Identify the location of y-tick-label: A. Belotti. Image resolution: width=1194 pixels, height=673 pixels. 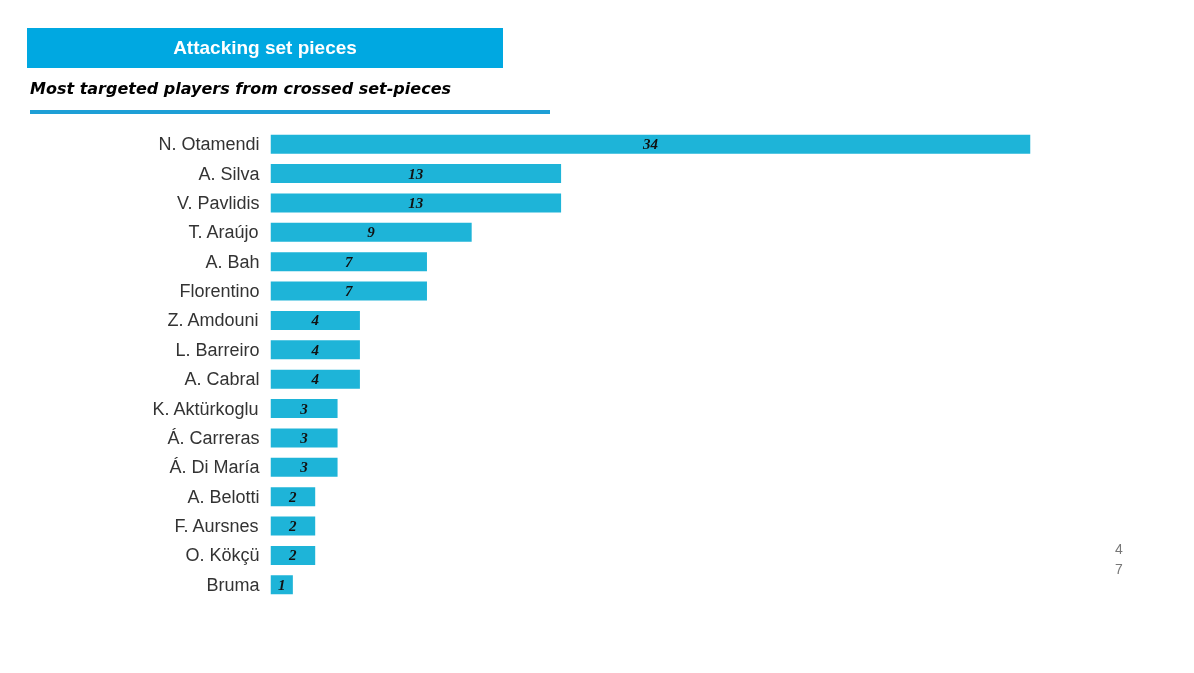
(223, 496).